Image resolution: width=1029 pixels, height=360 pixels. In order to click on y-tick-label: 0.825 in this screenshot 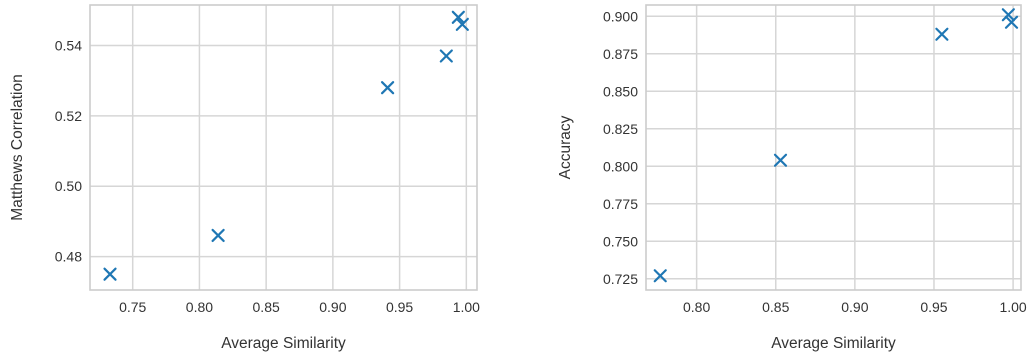, I will do `click(620, 129)`.